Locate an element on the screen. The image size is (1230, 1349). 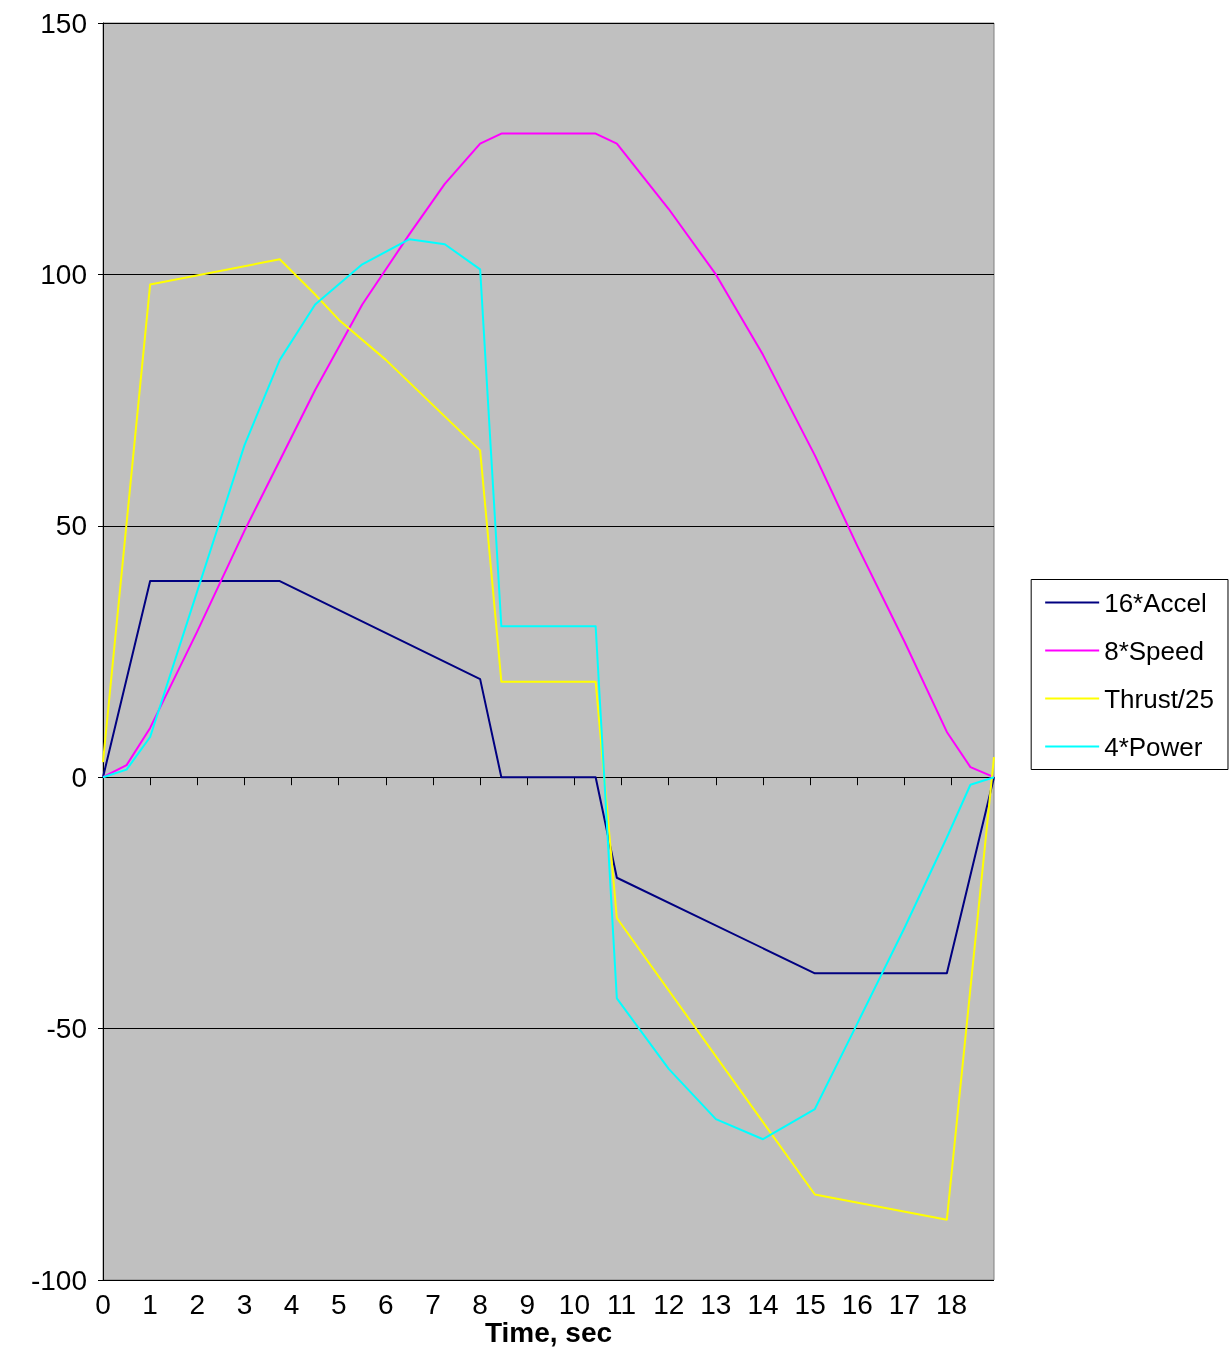
x-tick-label: 1 is located at coordinates (150, 1304).